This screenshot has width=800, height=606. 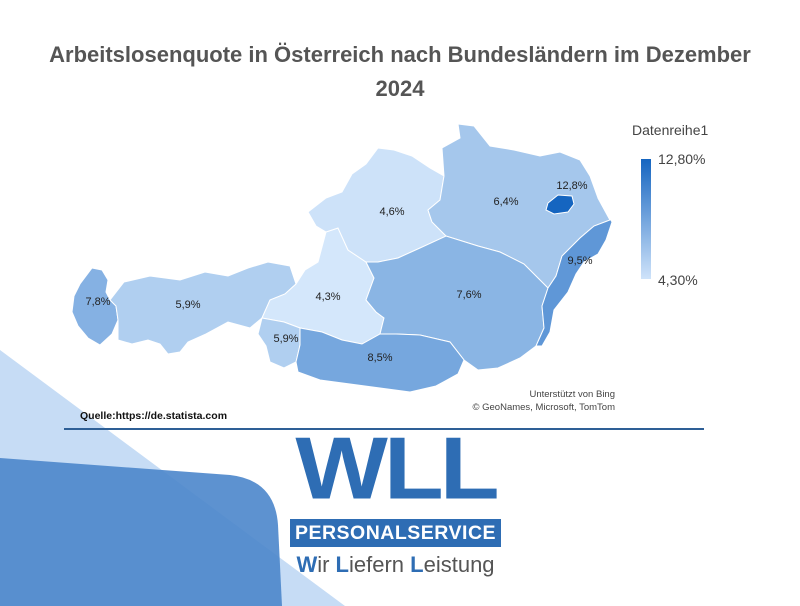 What do you see at coordinates (468, 295) in the screenshot?
I see `region-value-label: 7,6%` at bounding box center [468, 295].